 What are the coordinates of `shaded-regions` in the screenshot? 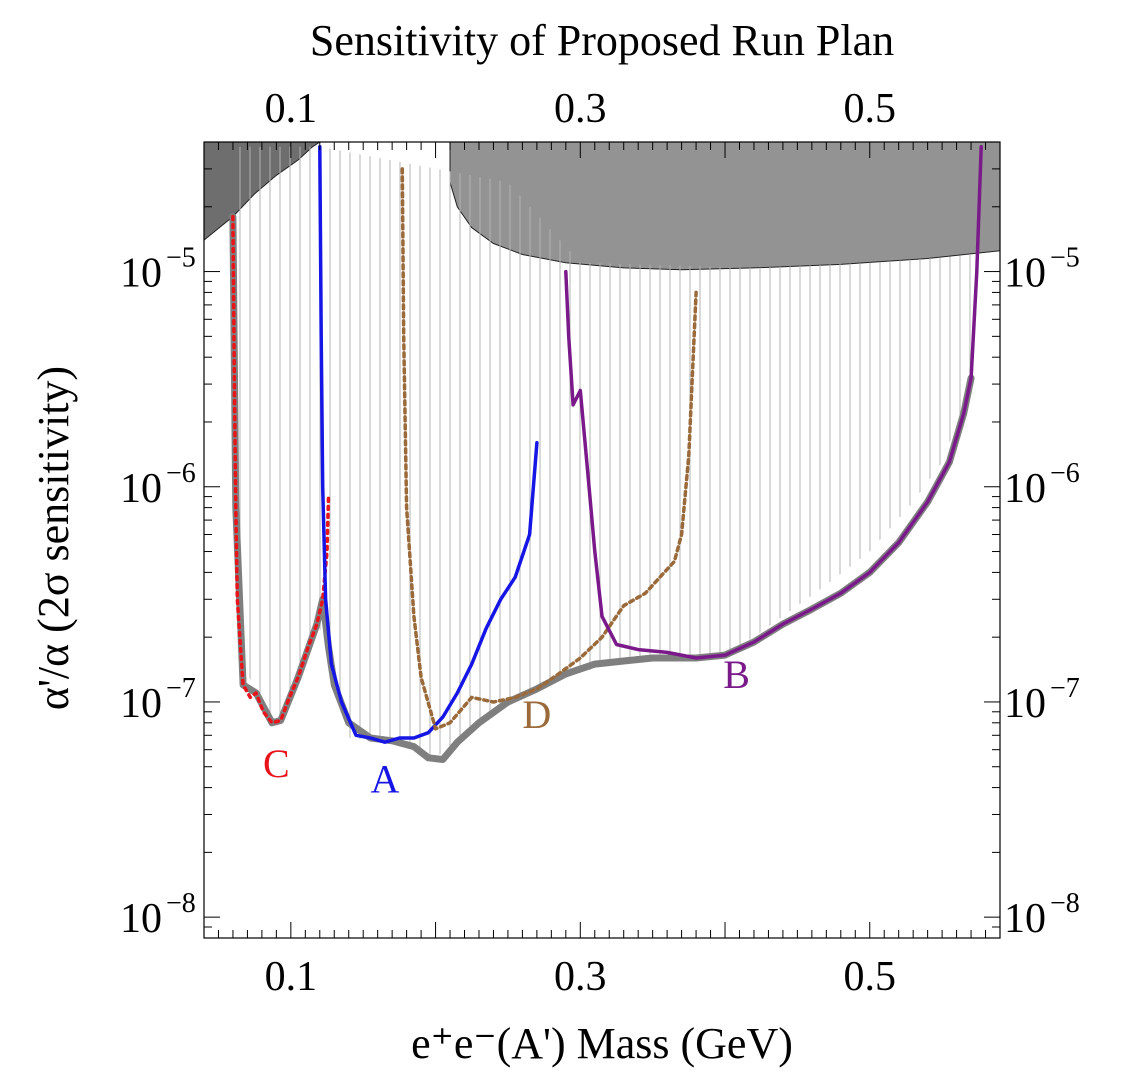 It's located at (602, 206).